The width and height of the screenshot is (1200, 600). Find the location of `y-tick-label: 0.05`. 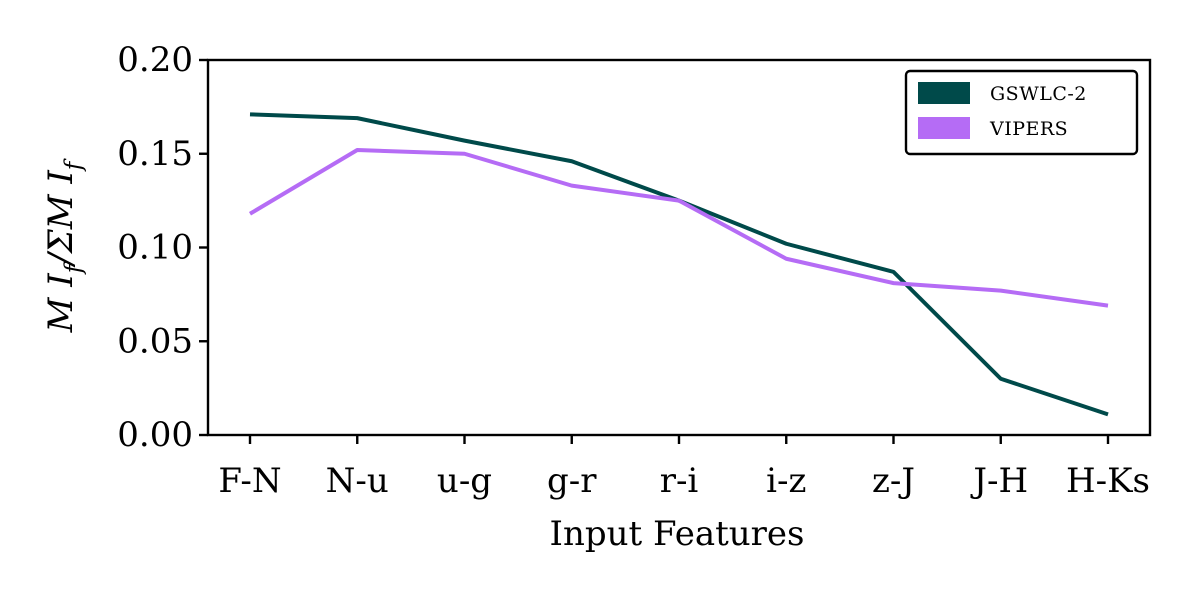

y-tick-label: 0.05 is located at coordinates (155, 341).